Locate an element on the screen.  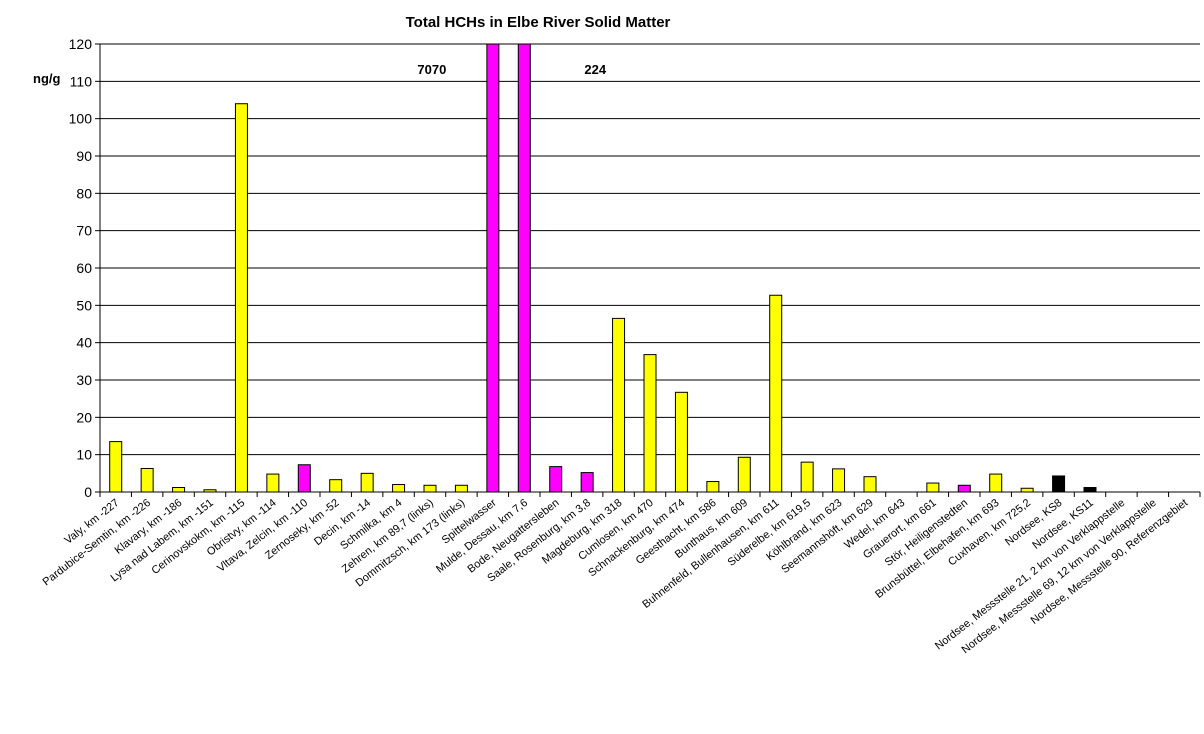
y-tick-label: 90 is located at coordinates (84, 156).